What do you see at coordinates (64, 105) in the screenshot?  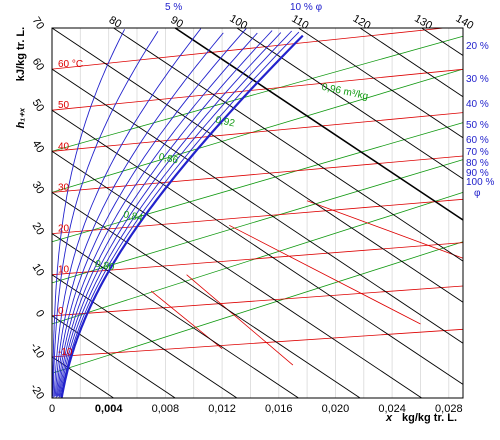 I see `temperature-label: 50` at bounding box center [64, 105].